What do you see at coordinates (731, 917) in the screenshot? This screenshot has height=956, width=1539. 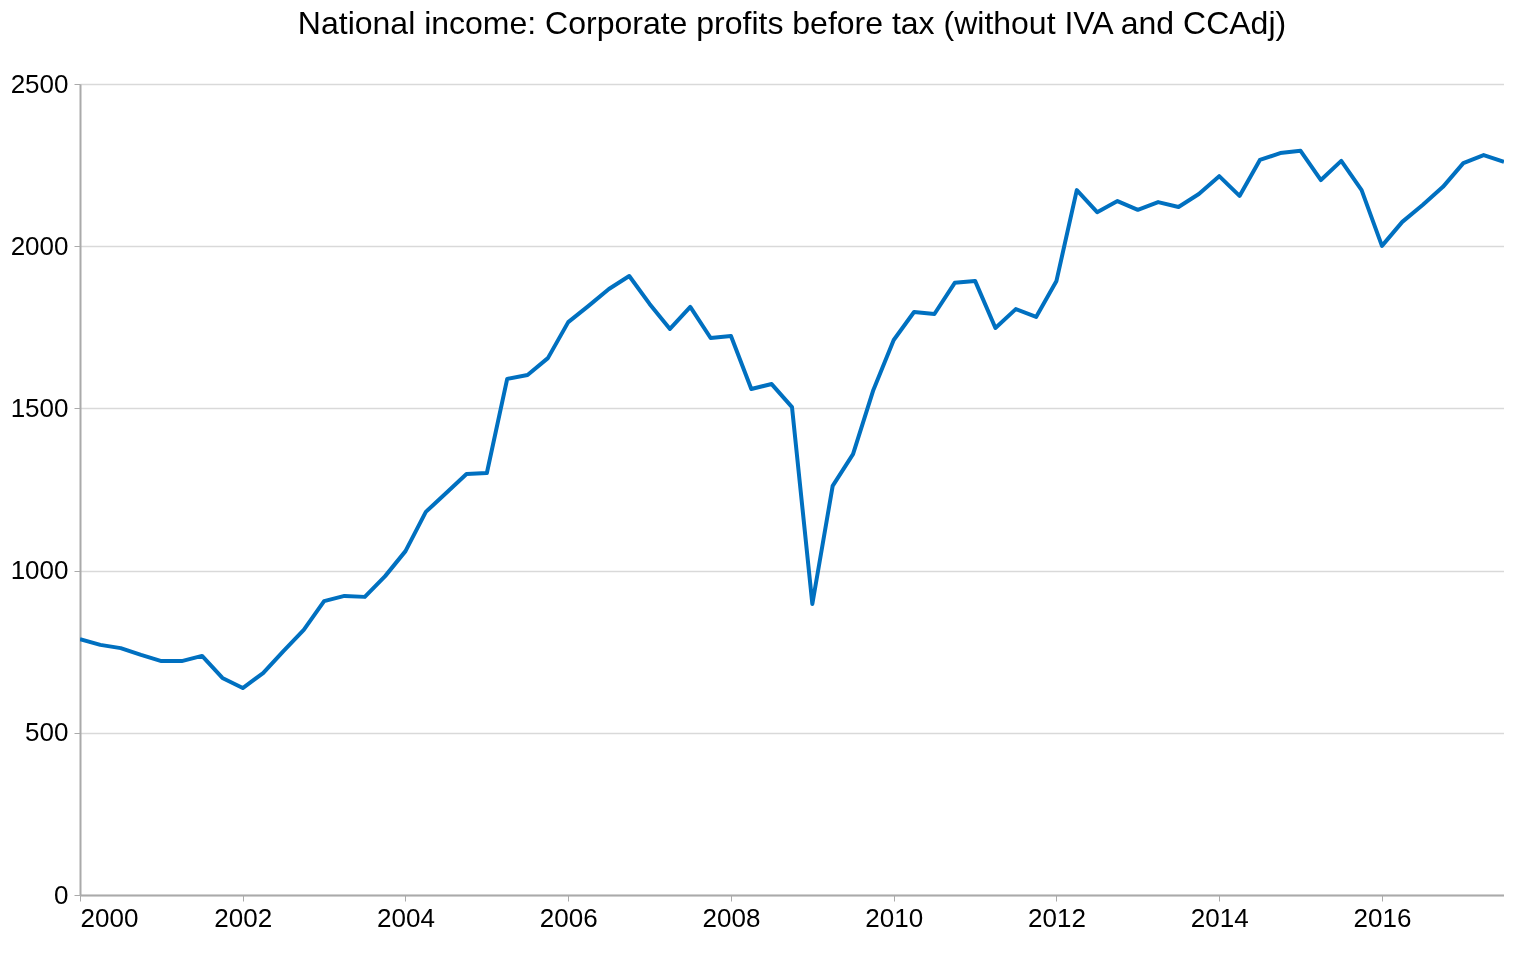 I see `x-tick-label: 2008` at bounding box center [731, 917].